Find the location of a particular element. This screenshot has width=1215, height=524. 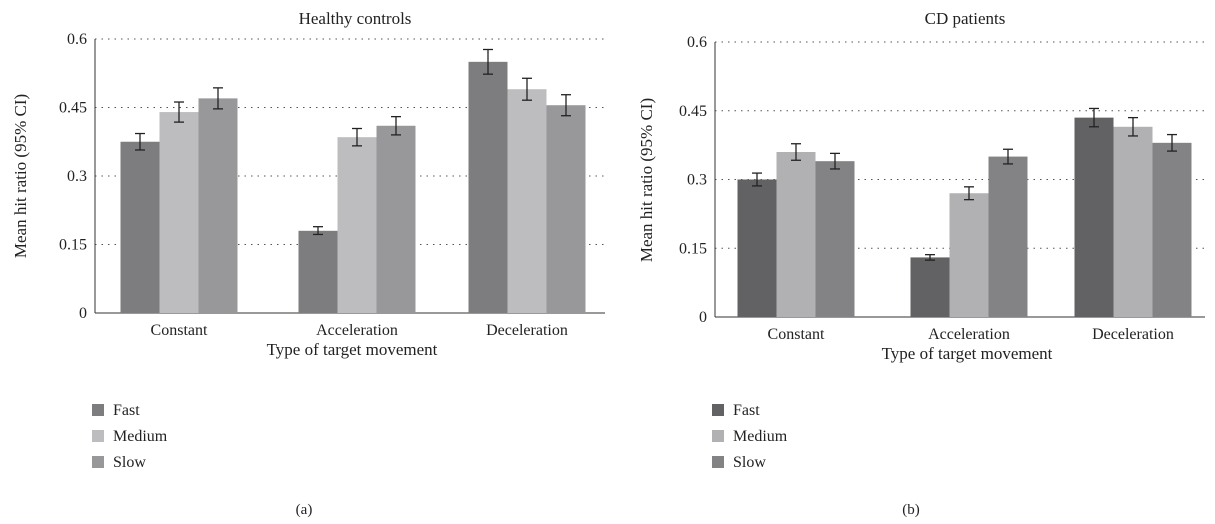

chart-title: Healthy controls is located at coordinates (355, 18).